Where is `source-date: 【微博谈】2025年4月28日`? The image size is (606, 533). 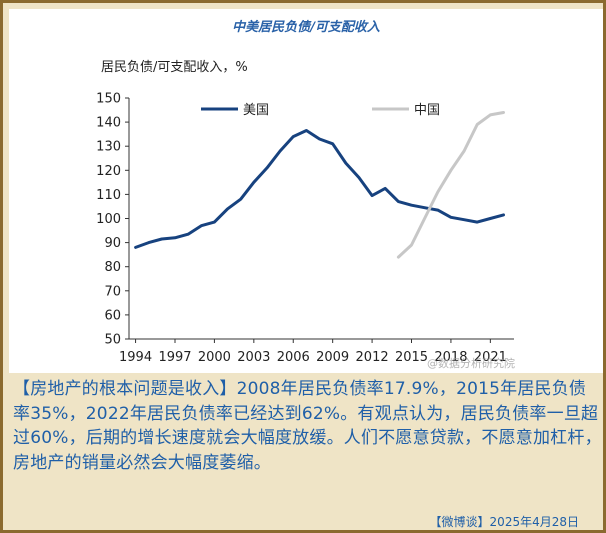
source-date: 【微博谈】2025年4月28日 is located at coordinates (504, 522).